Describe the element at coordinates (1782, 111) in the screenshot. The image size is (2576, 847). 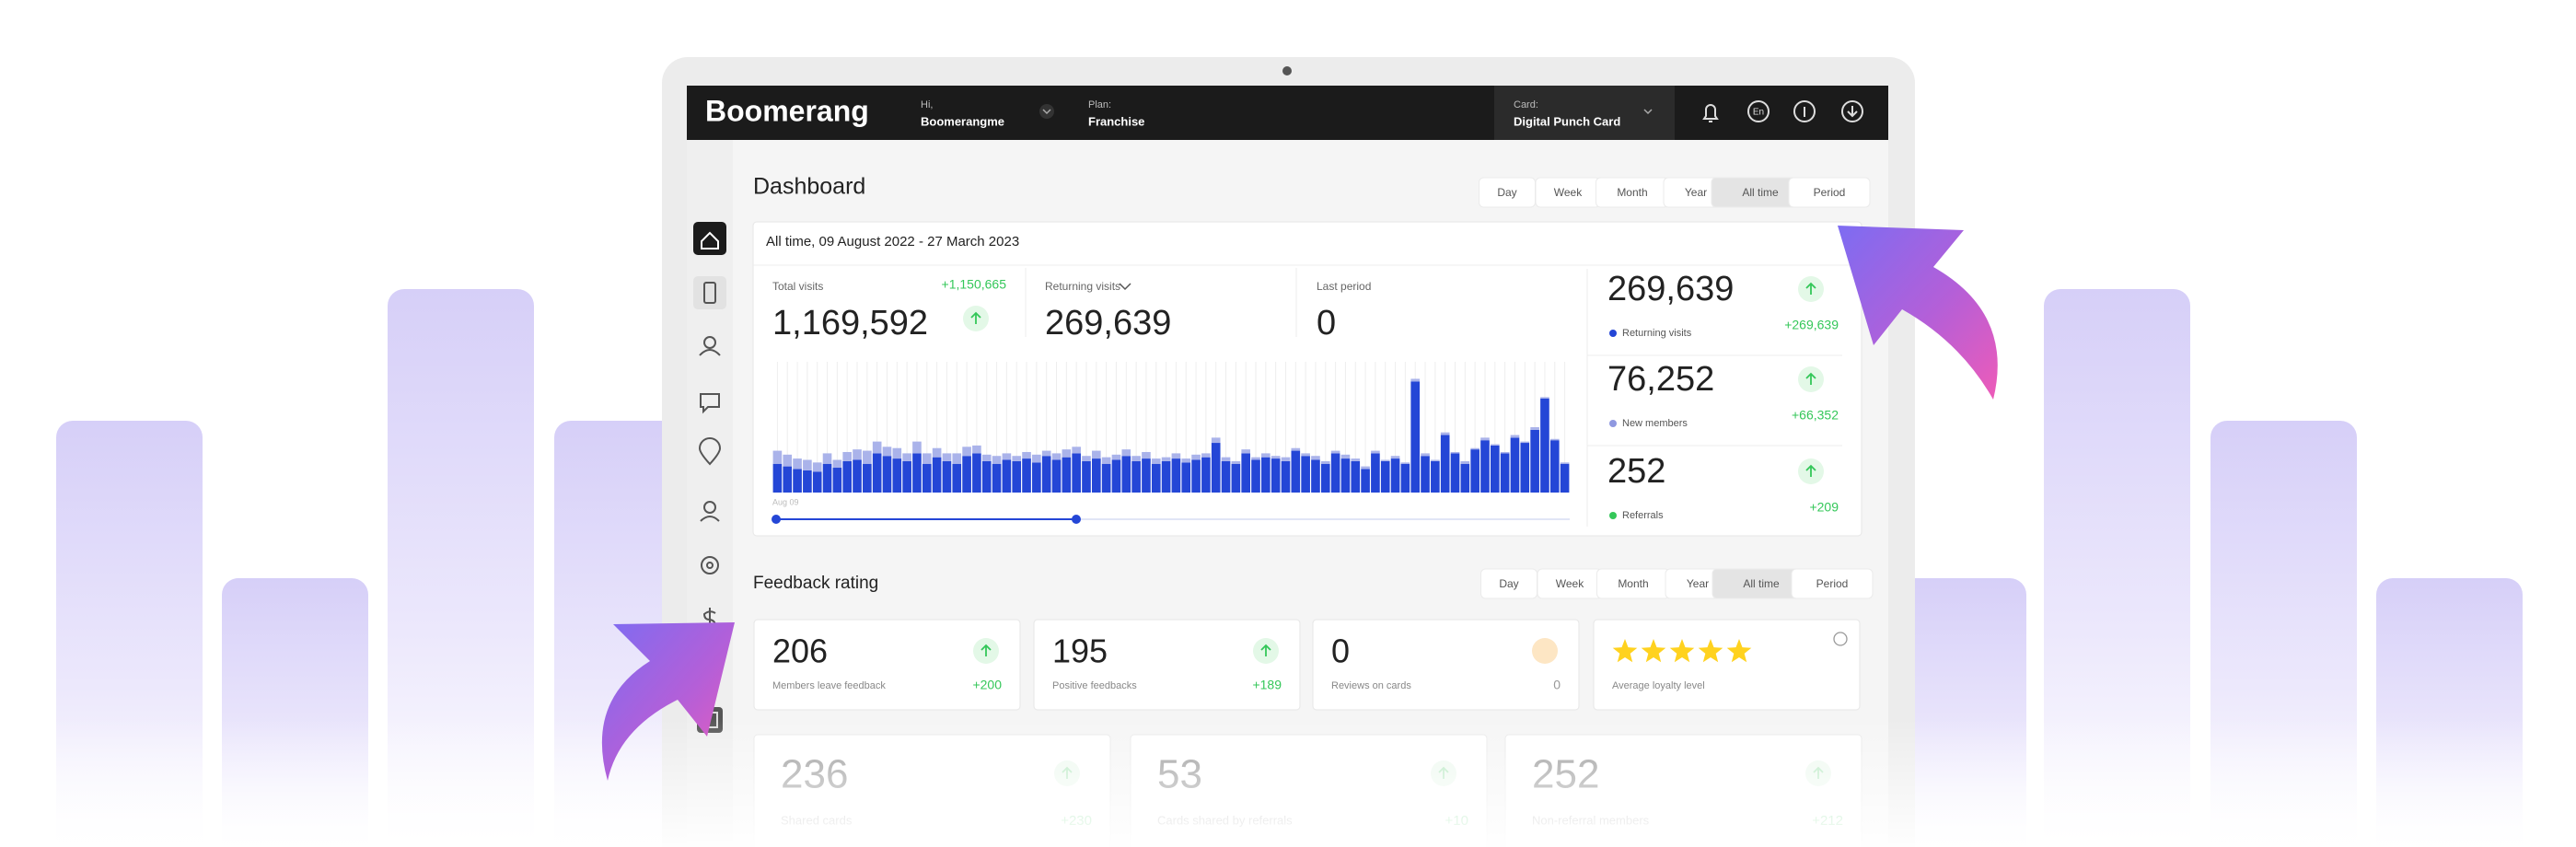
I see `nav-icons` at that location.